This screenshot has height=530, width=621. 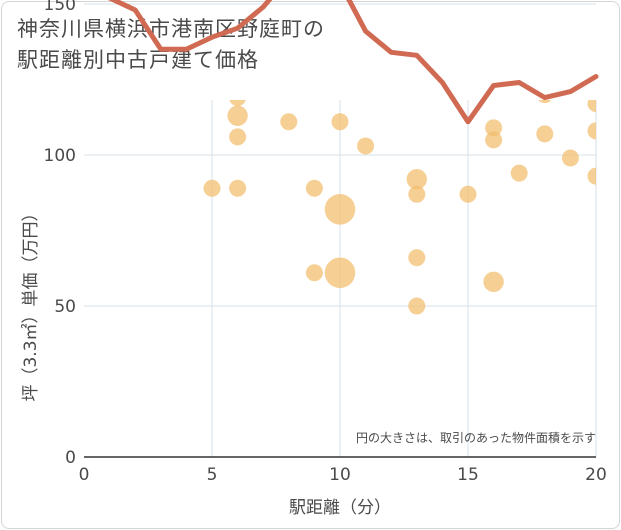 I want to click on x-tick-label: 20, so click(x=596, y=475).